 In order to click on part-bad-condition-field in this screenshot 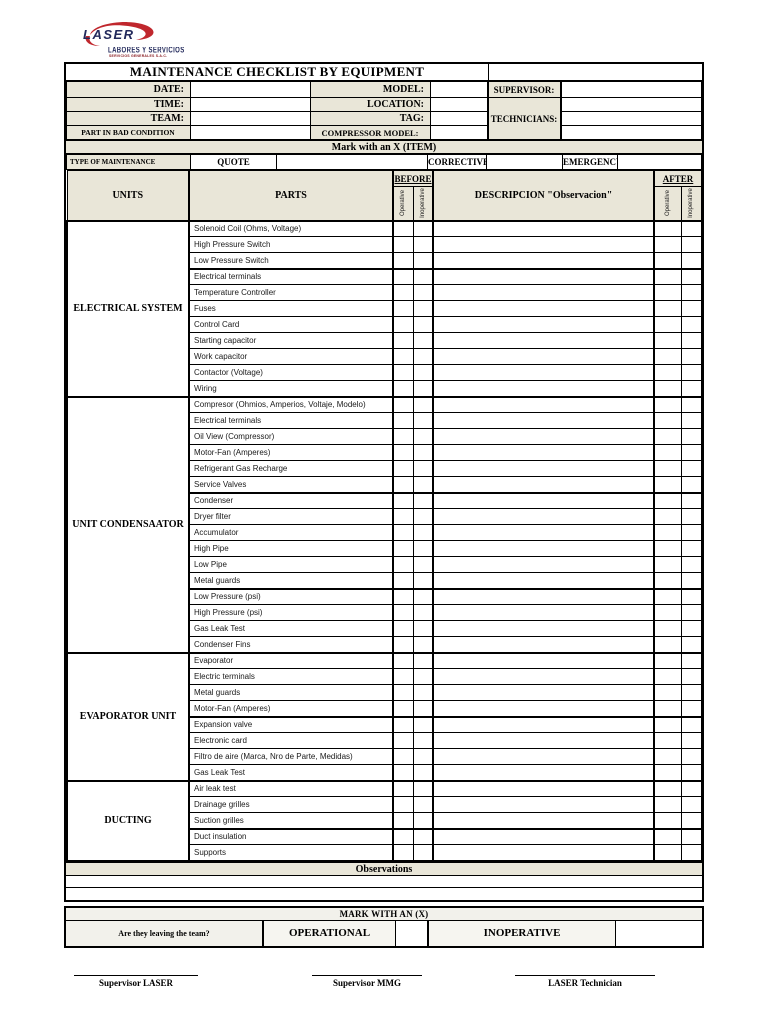, I will do `click(250, 132)`.